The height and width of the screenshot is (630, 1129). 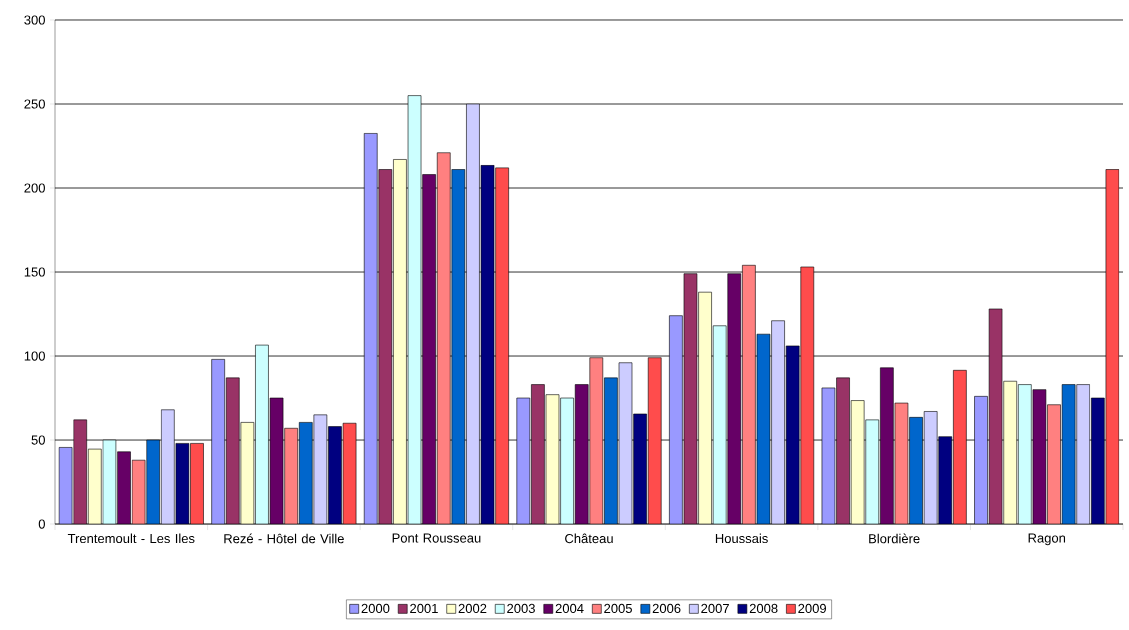 I want to click on legend-label: 2000, so click(x=375, y=608).